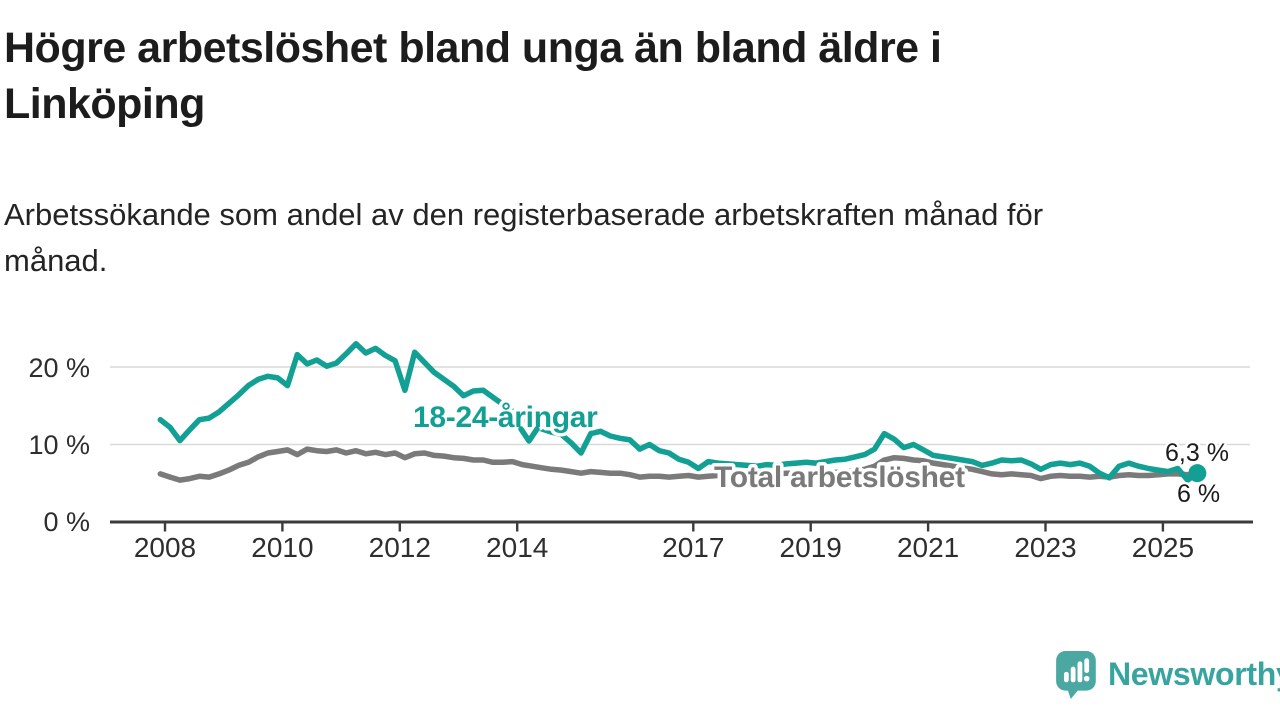 The width and height of the screenshot is (1280, 720). Describe the element at coordinates (1197, 453) in the screenshot. I see `end-value-youth: 6,3 %` at that location.